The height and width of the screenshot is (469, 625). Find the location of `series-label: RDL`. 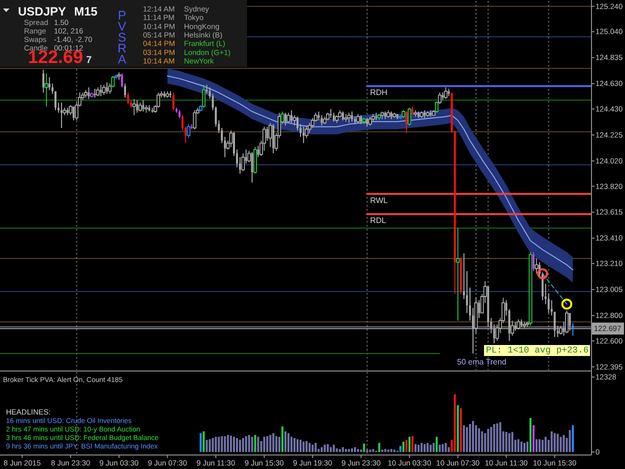

series-label: RDL is located at coordinates (378, 221).